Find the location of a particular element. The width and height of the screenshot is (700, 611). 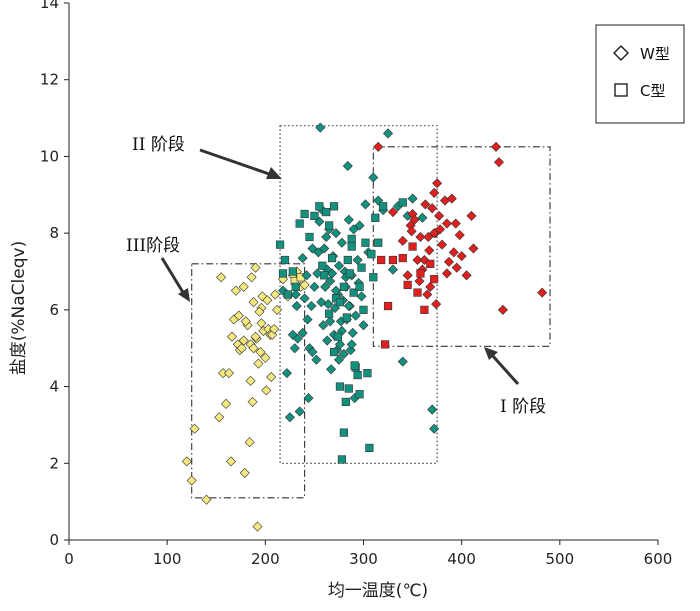

legend-label-w: W型 is located at coordinates (655, 54).